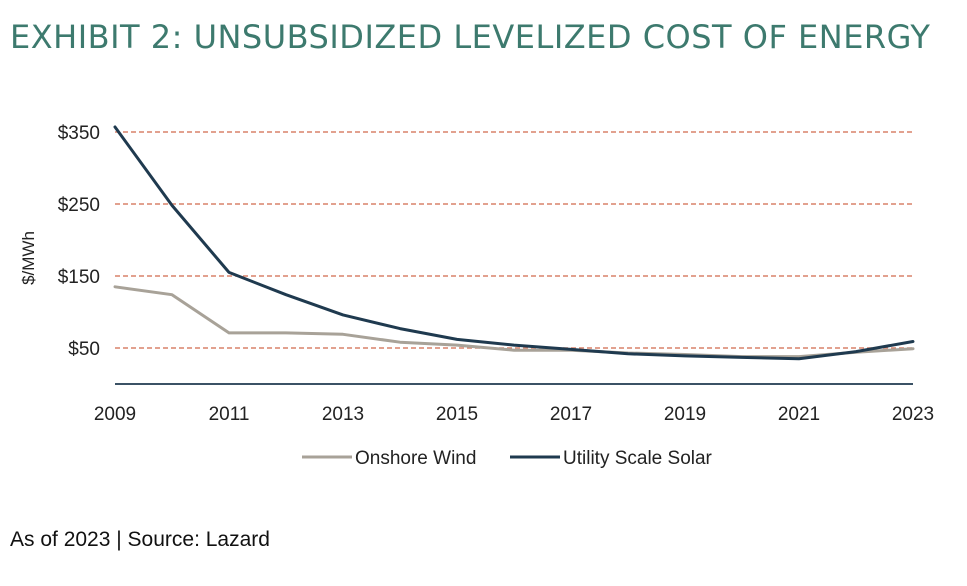 The image size is (967, 586). Describe the element at coordinates (115, 414) in the screenshot. I see `x-tick-label: 2009` at that location.